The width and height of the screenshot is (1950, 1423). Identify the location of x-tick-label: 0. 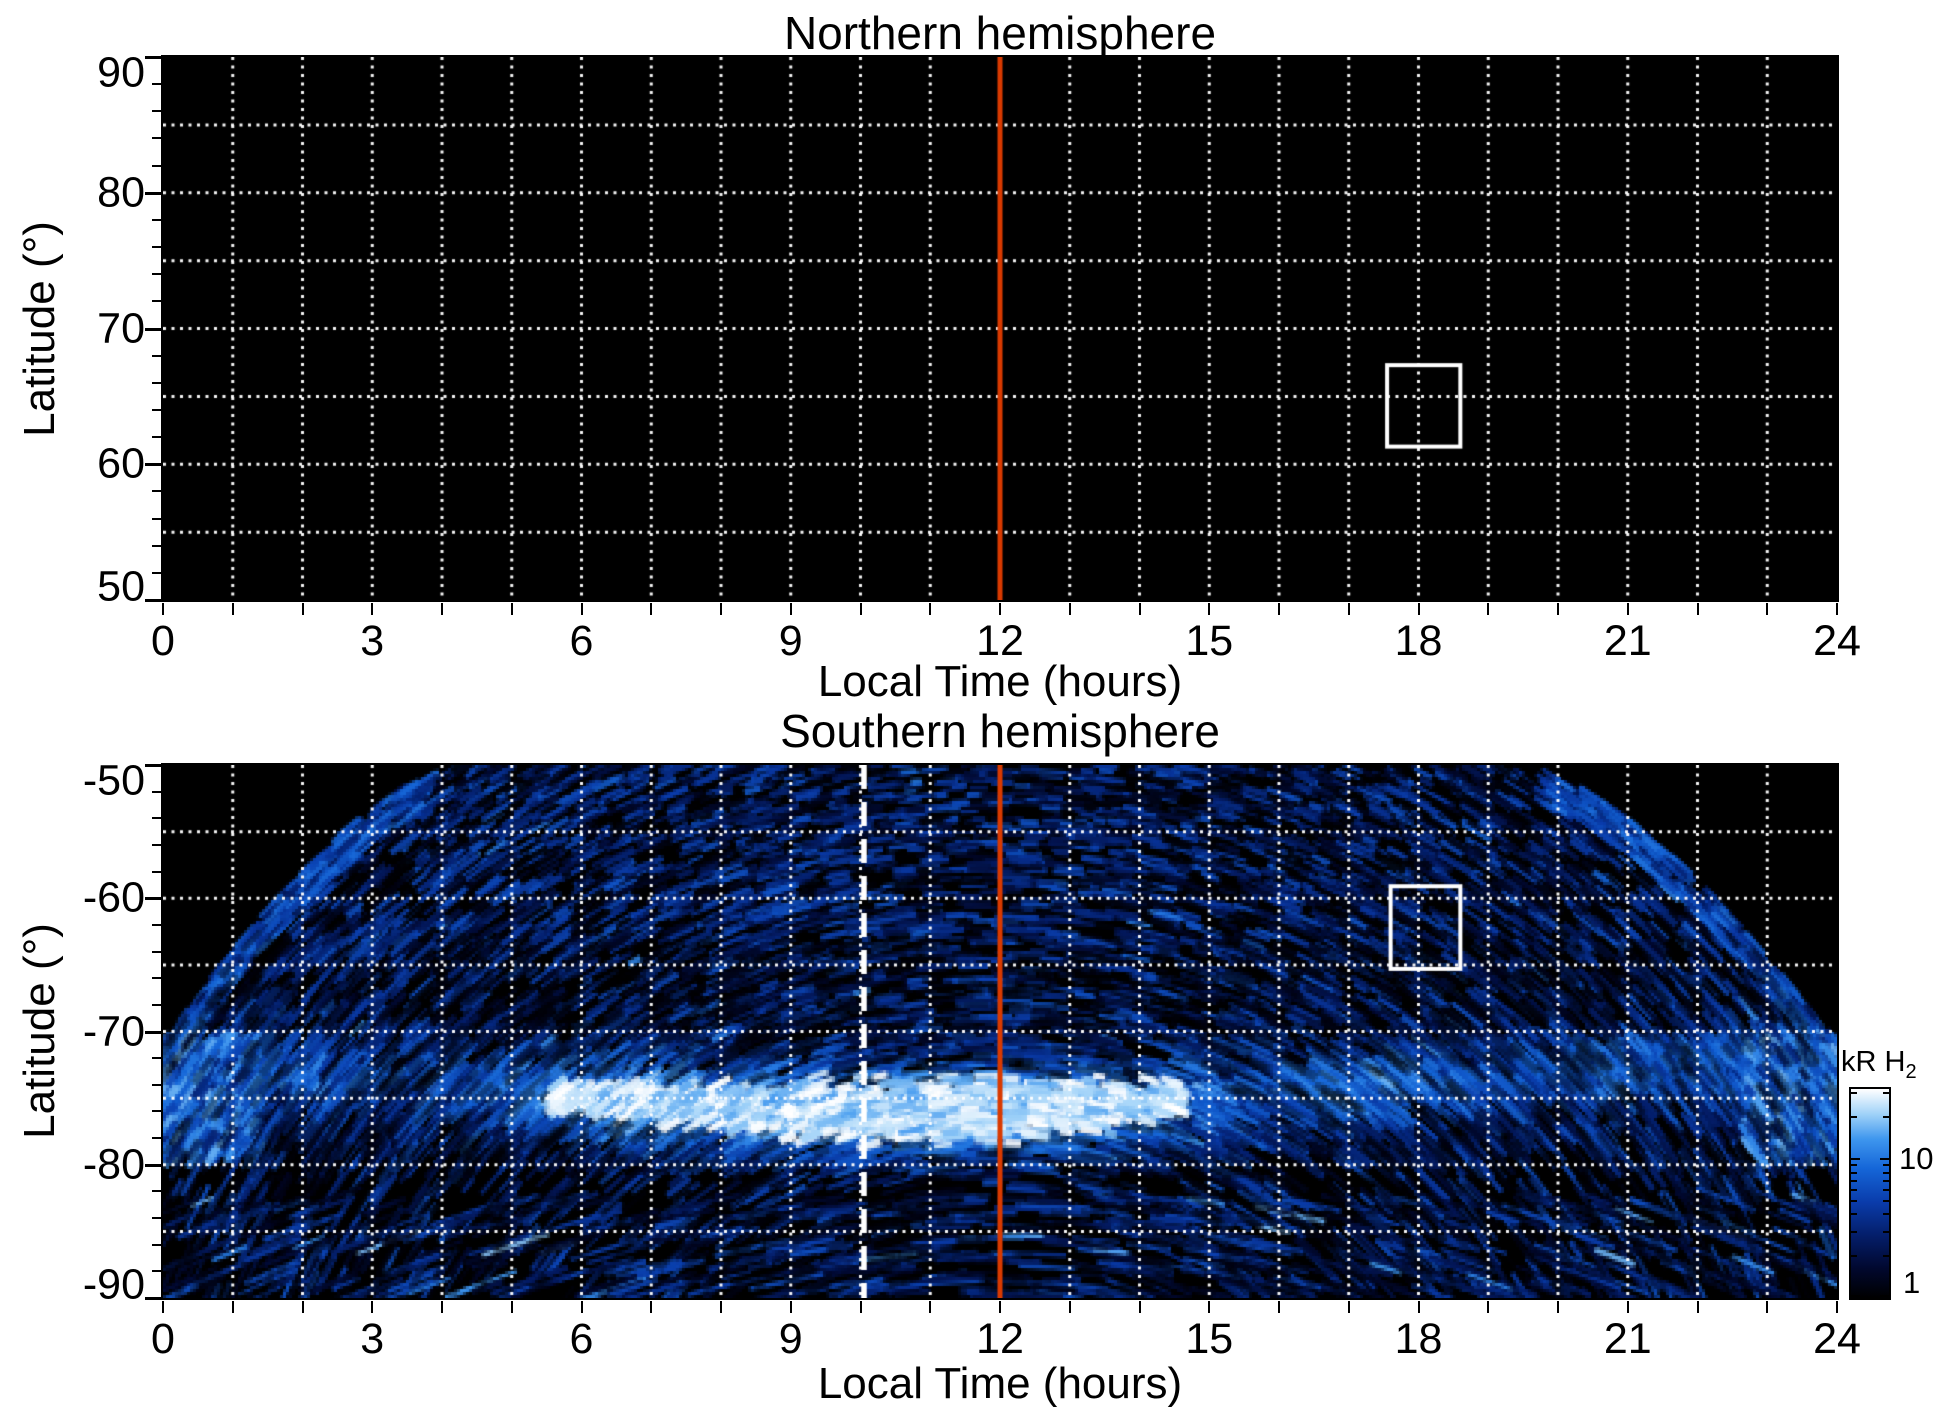
(163, 1339).